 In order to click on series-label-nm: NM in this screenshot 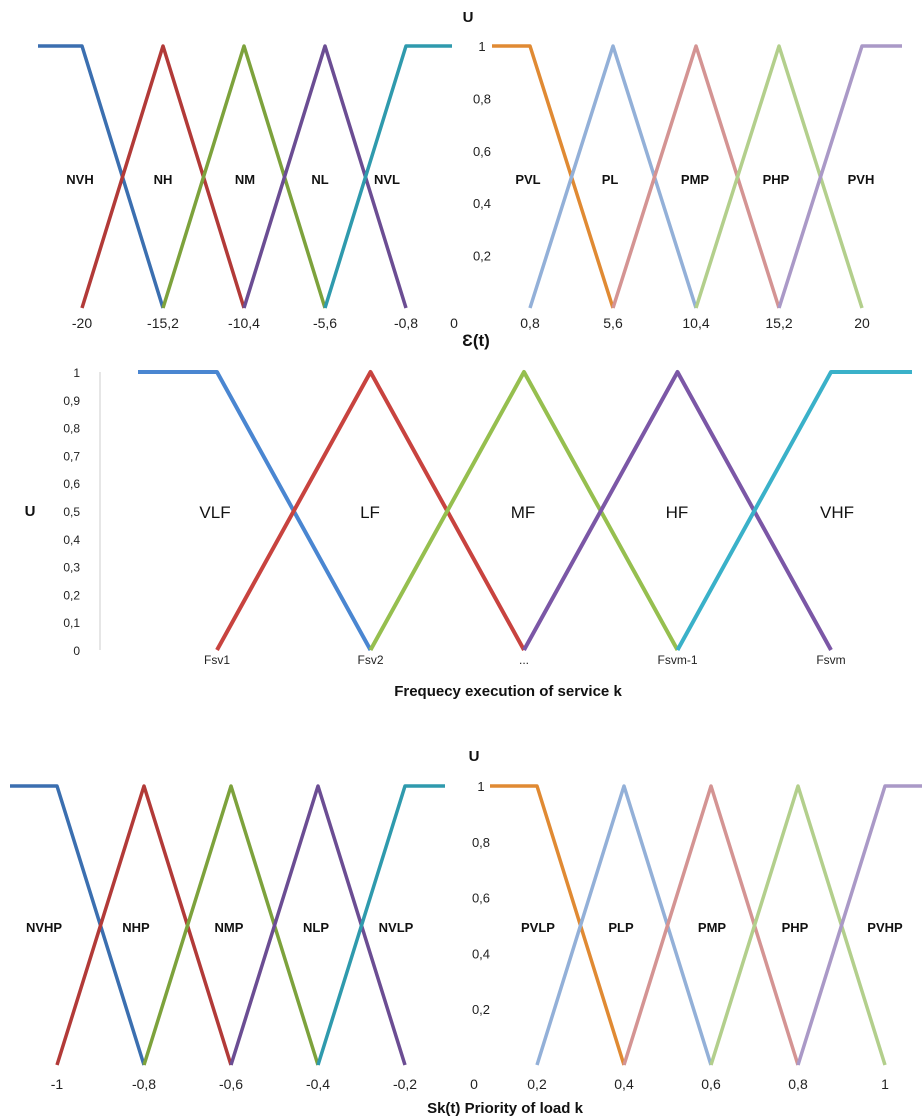, I will do `click(245, 179)`.